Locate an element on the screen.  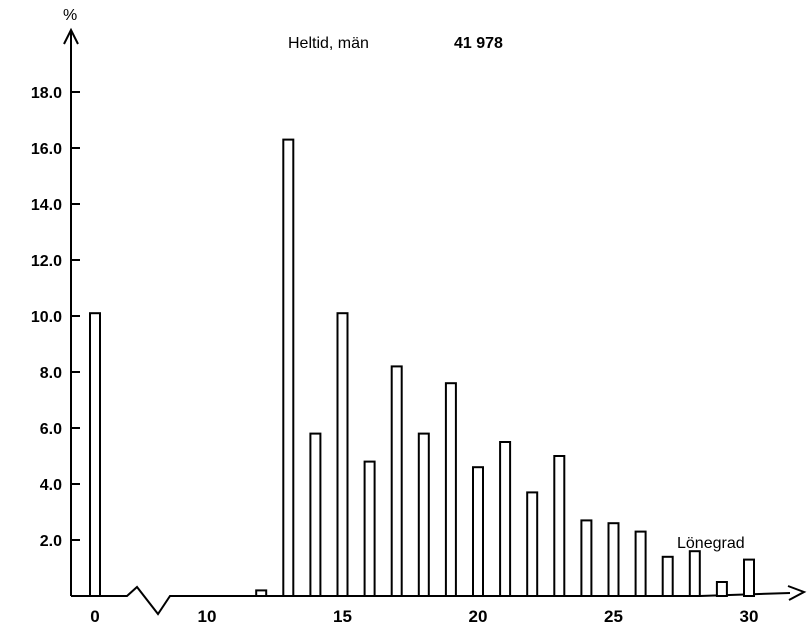
y-tick-label: 16.0 is located at coordinates (46, 149).